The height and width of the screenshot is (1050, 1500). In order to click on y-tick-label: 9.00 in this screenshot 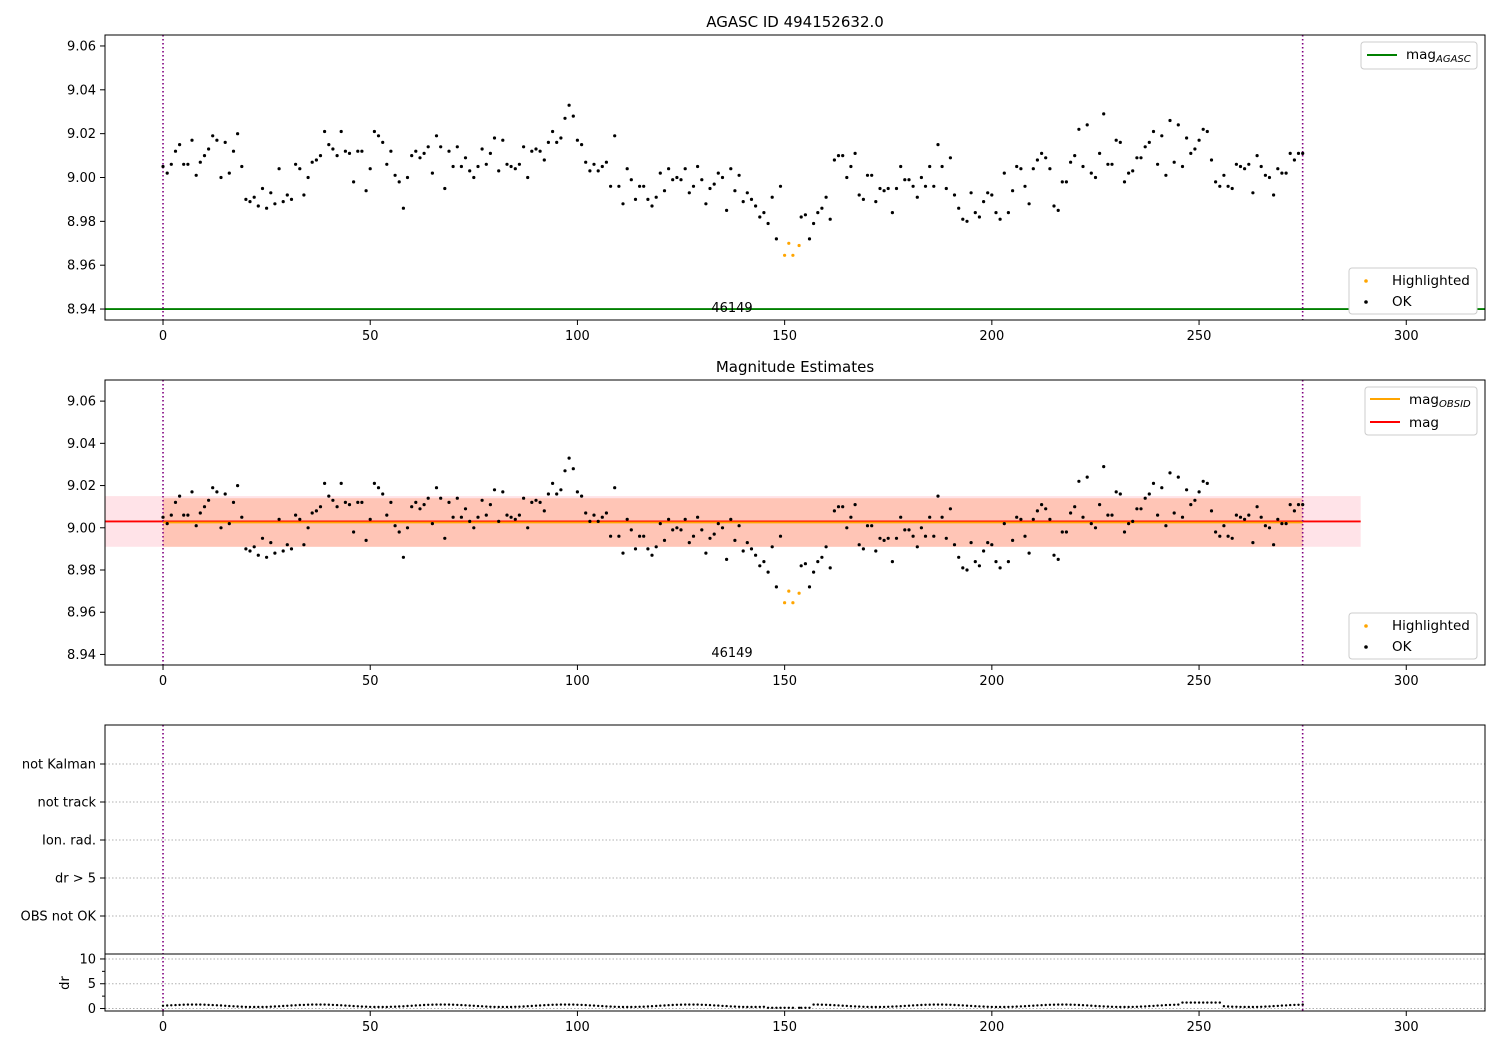, I will do `click(81, 528)`.